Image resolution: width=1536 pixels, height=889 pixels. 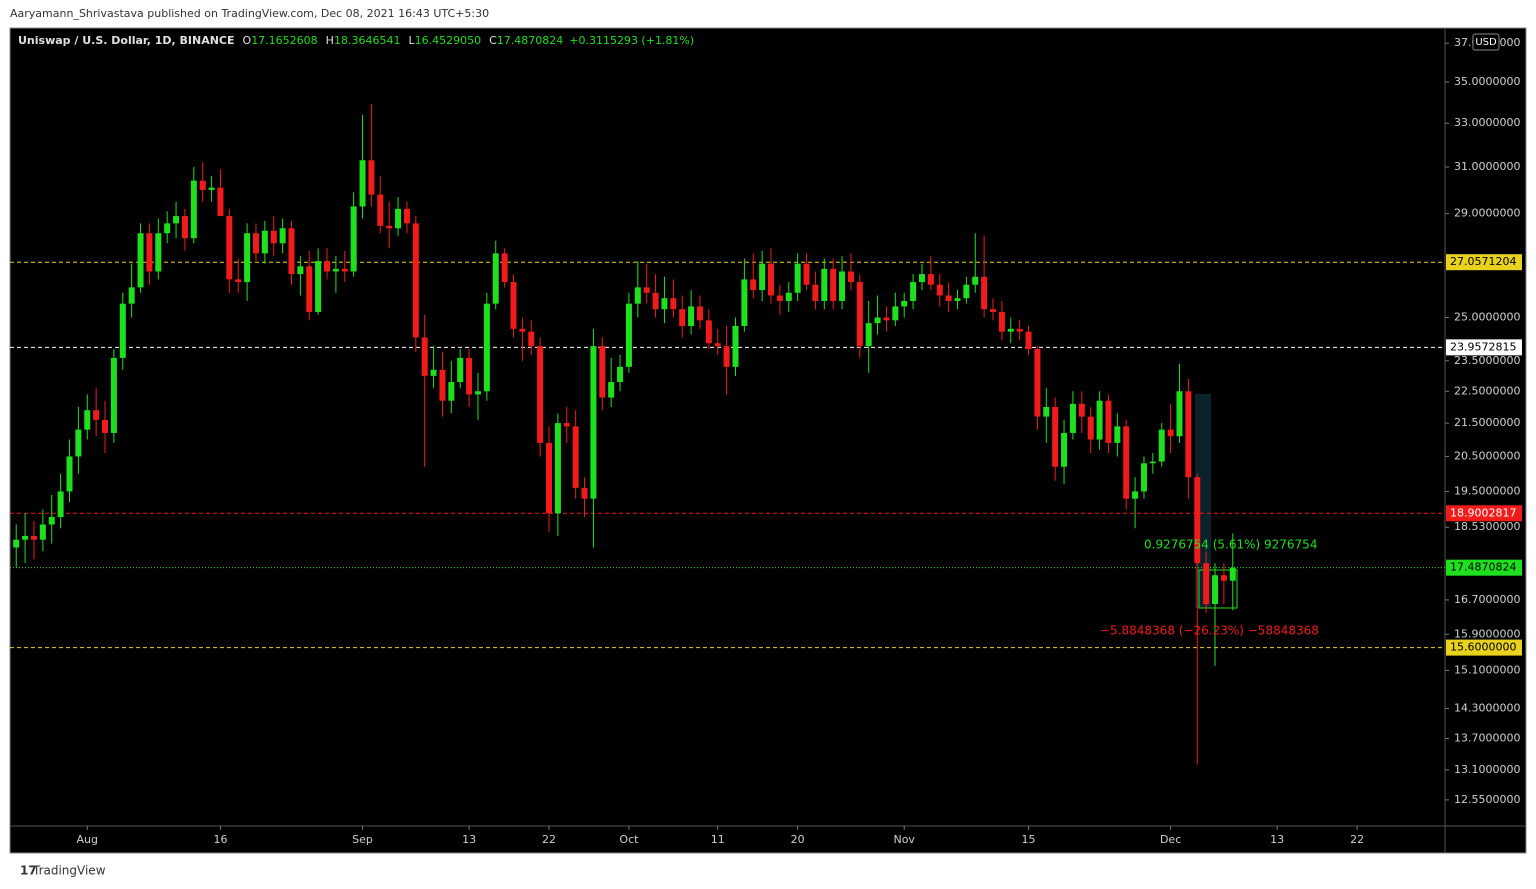 I want to click on brand: TradingView, so click(x=69, y=871).